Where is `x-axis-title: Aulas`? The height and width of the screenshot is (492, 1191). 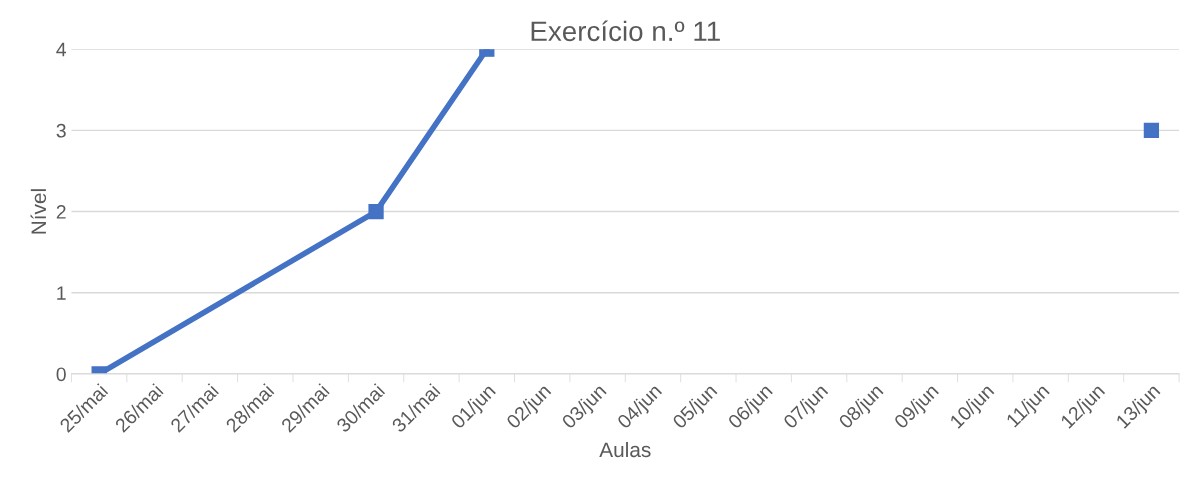
x-axis-title: Aulas is located at coordinates (625, 449).